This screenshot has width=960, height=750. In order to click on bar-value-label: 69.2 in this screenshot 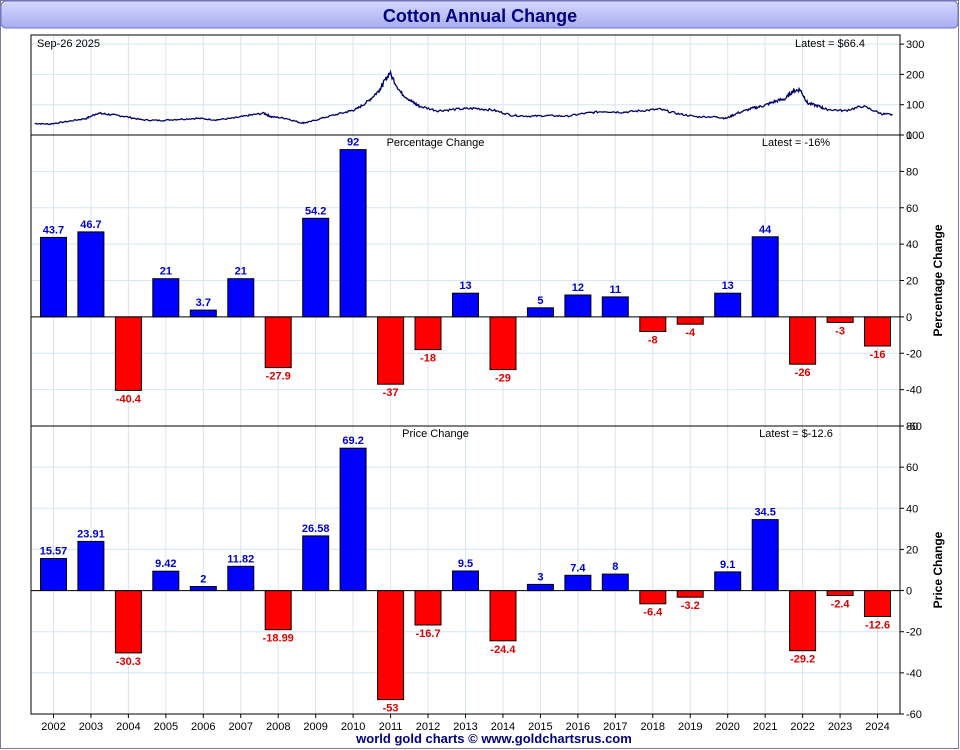, I will do `click(352, 441)`.